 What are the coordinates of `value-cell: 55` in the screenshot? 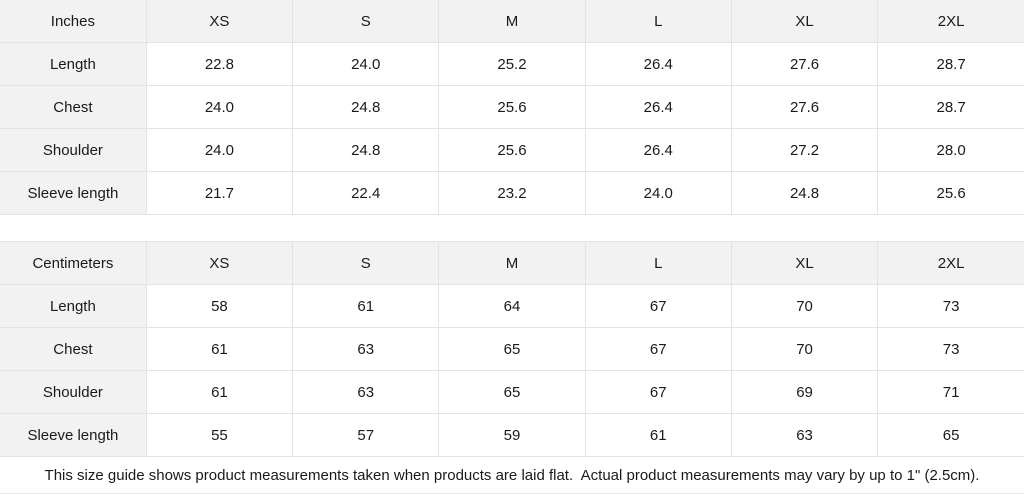 It's located at (220, 435).